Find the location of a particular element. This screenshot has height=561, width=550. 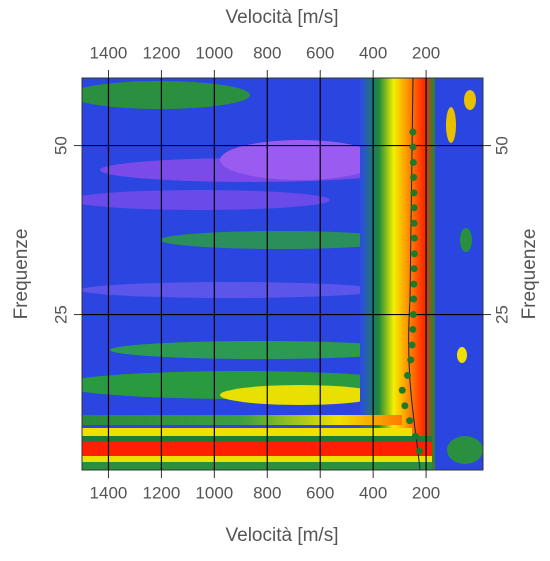

y-axis-title-right: Frequenze is located at coordinates (529, 274).